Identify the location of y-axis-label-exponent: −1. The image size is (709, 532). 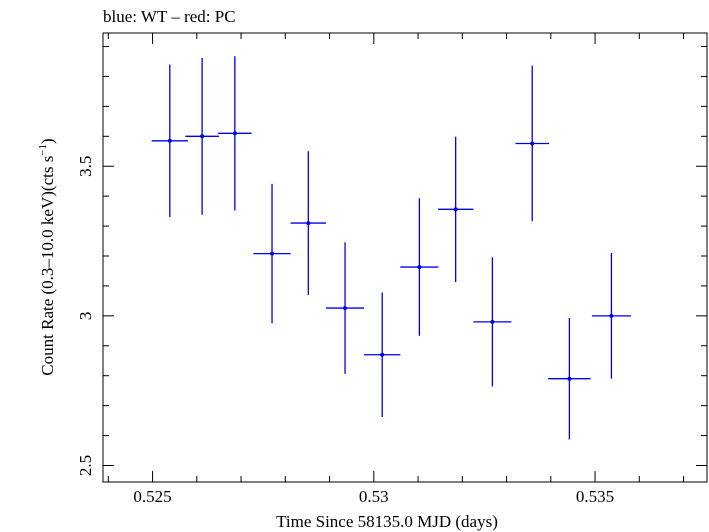
(43, 150).